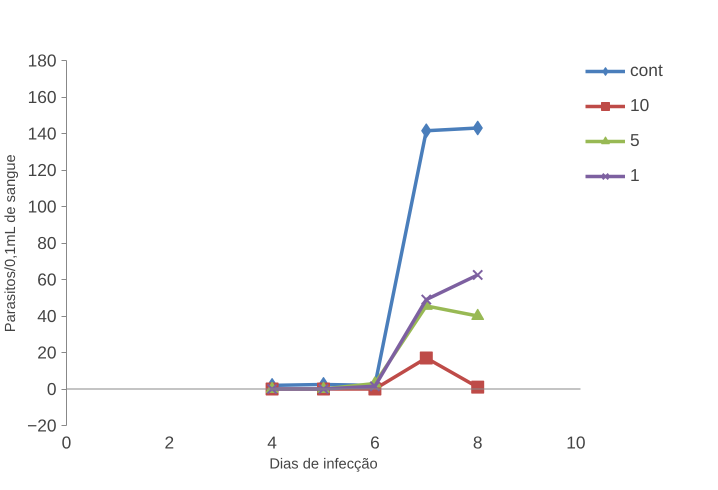 This screenshot has width=718, height=490. Describe the element at coordinates (47, 352) in the screenshot. I see `y-tick-label: 20` at that location.